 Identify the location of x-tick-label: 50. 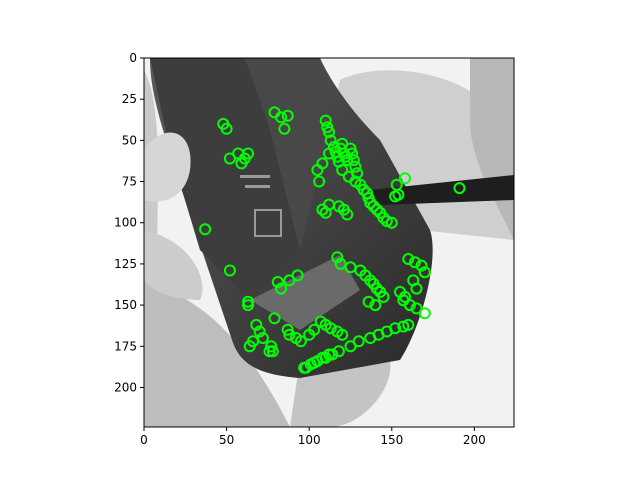
(226, 440).